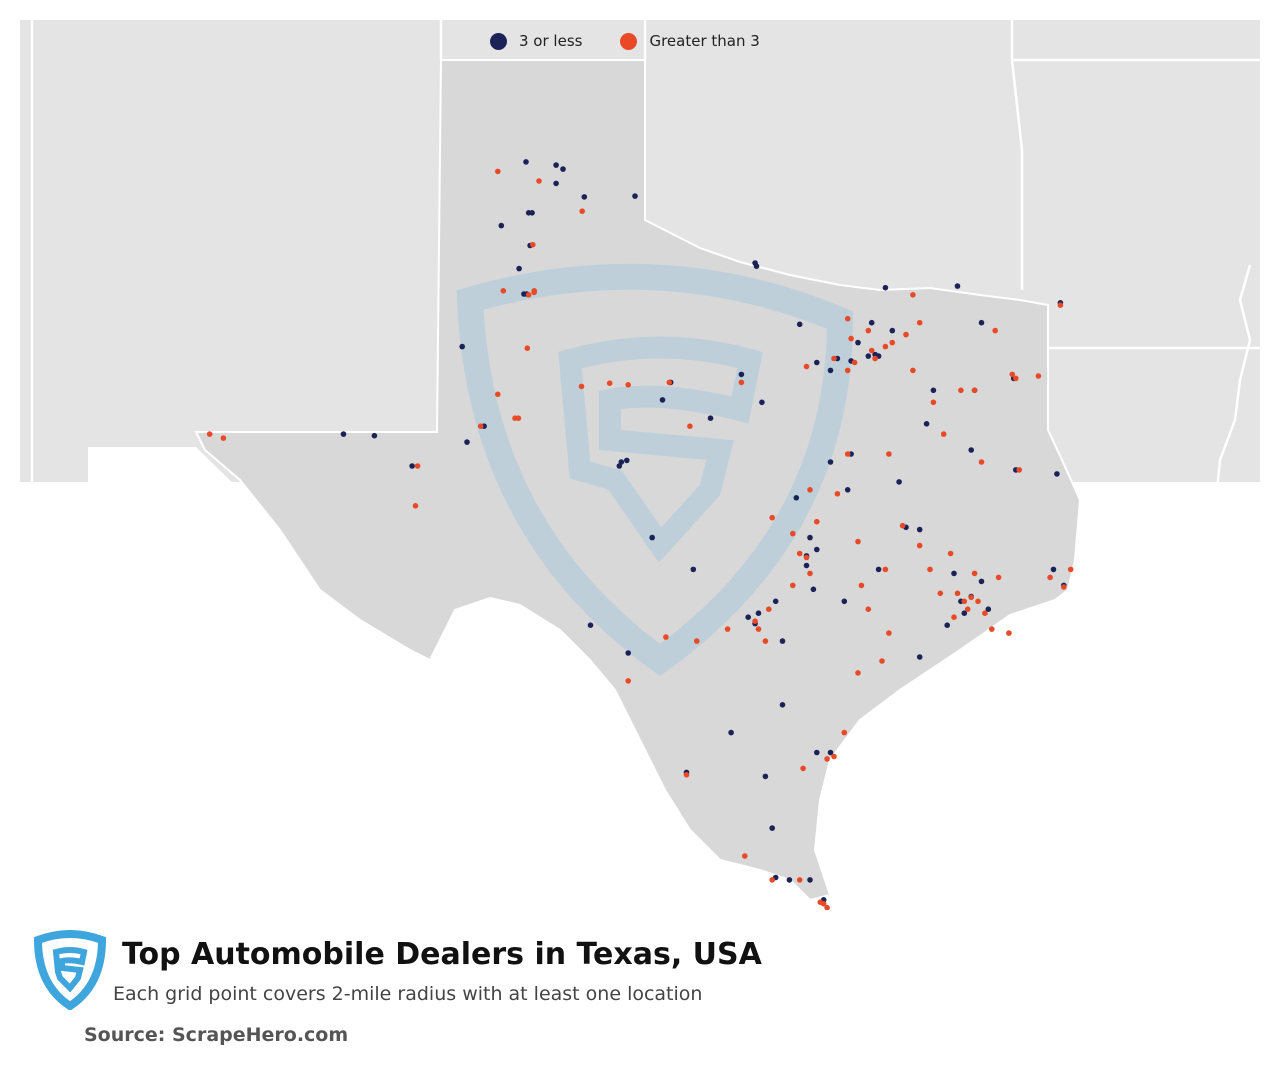 The width and height of the screenshot is (1280, 1069). What do you see at coordinates (629, 41) in the screenshot?
I see `legend-swatch-high` at bounding box center [629, 41].